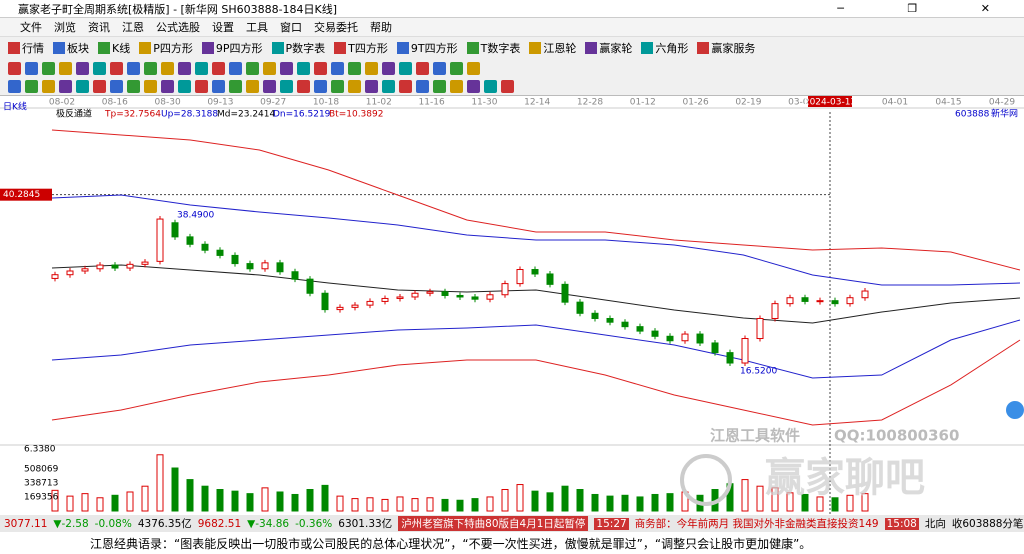  I want to click on menu-item: 交易委托, so click(336, 27).